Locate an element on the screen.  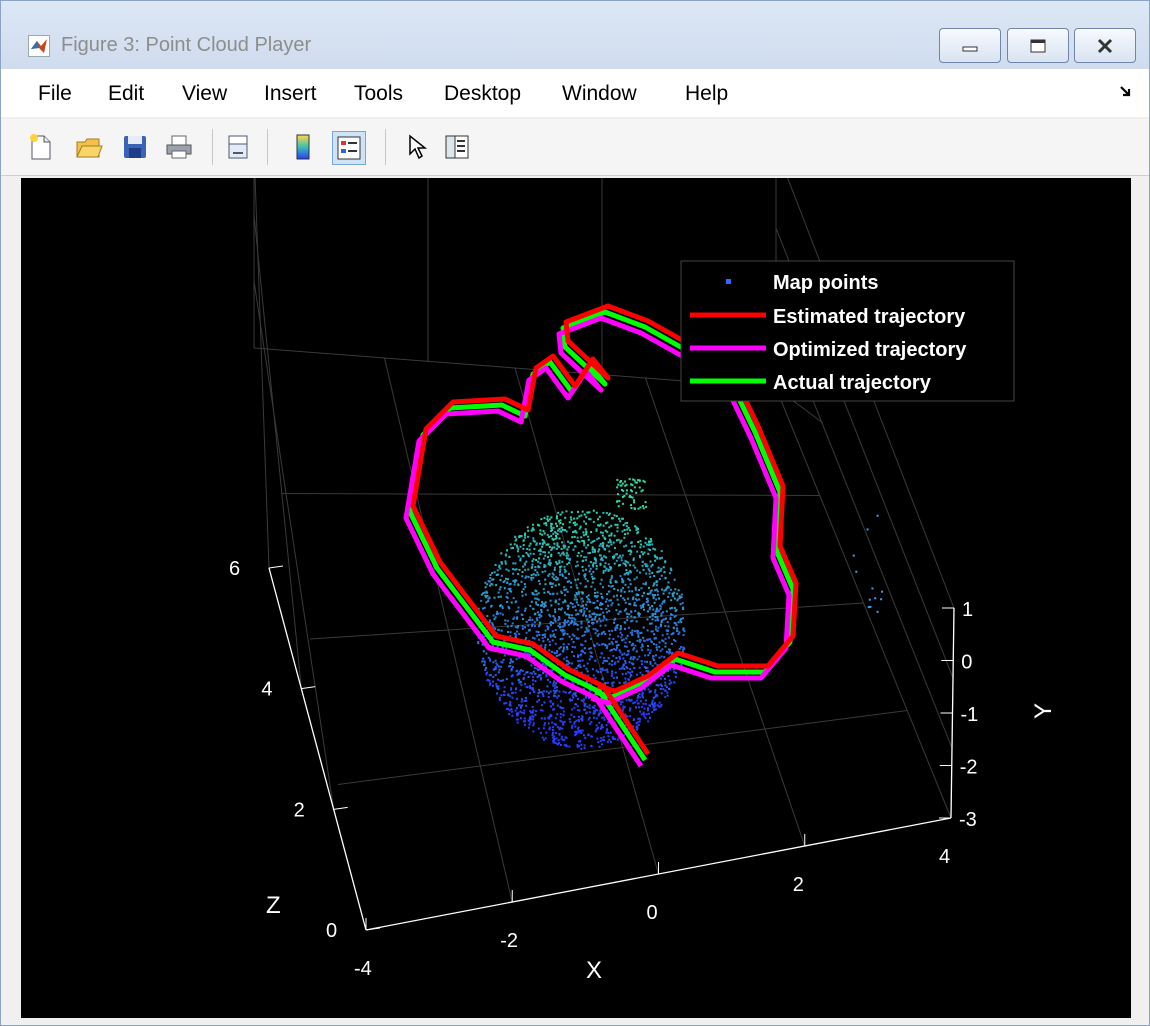
menu-edit: Edit is located at coordinates (126, 93).